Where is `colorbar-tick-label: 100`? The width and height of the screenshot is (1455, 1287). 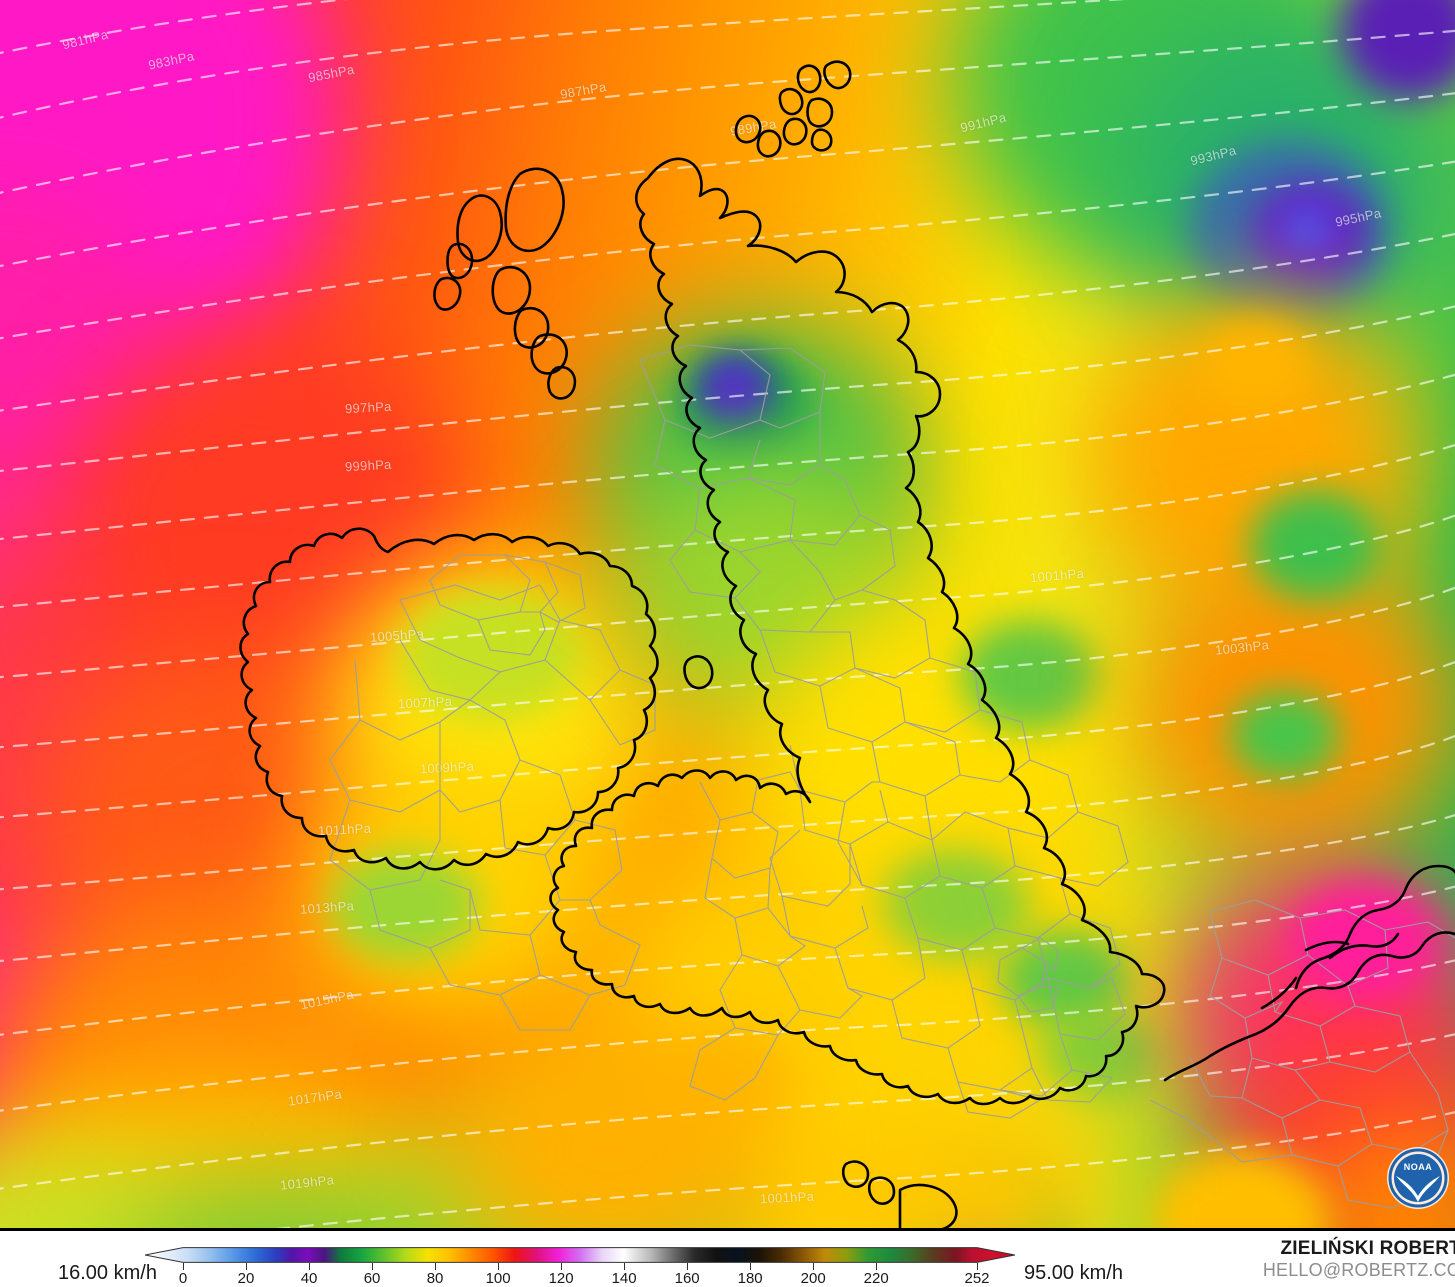 colorbar-tick-label: 100 is located at coordinates (498, 1278).